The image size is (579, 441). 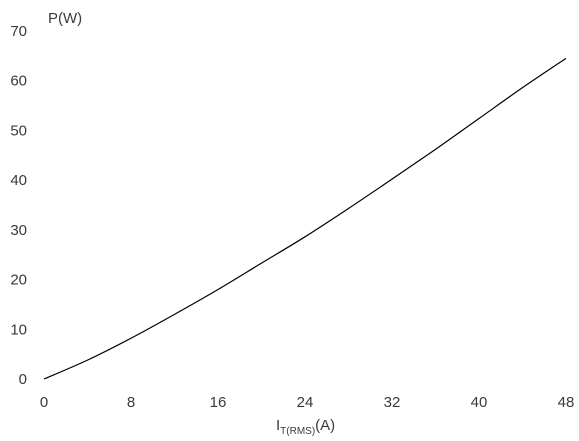 I want to click on x-tick-labels: 0 8 16 24 32 40 48, so click(x=307, y=402).